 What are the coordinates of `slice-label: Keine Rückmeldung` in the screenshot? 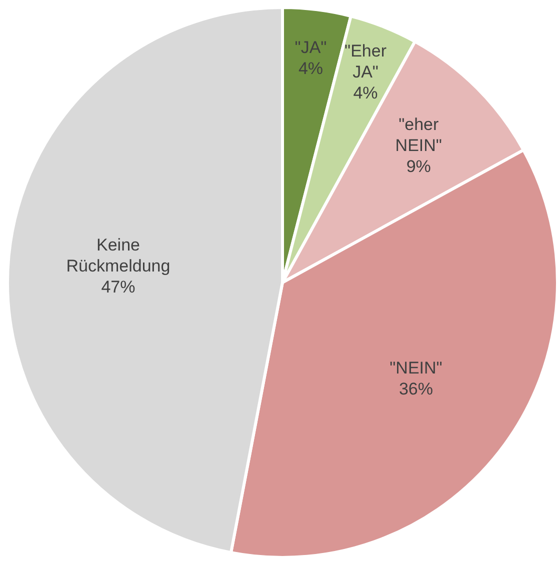 It's located at (118, 256).